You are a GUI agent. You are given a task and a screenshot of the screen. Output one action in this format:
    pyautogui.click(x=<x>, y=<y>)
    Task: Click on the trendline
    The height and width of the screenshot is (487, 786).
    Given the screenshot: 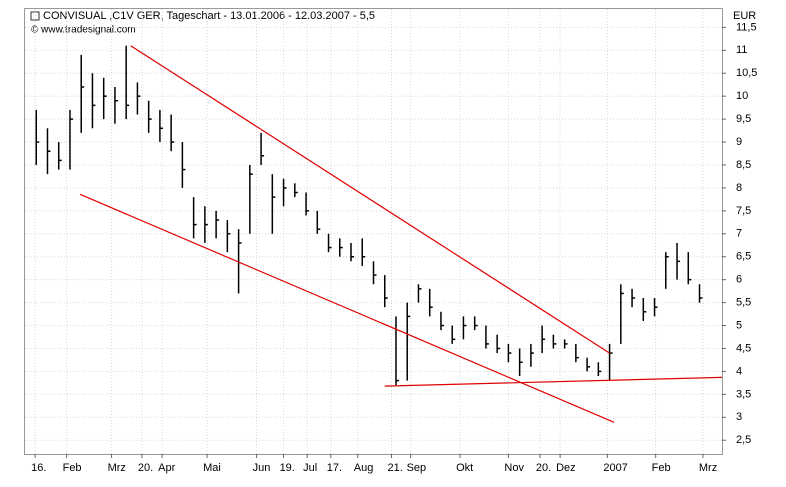 What is the action you would take?
    pyautogui.click(x=553, y=381)
    